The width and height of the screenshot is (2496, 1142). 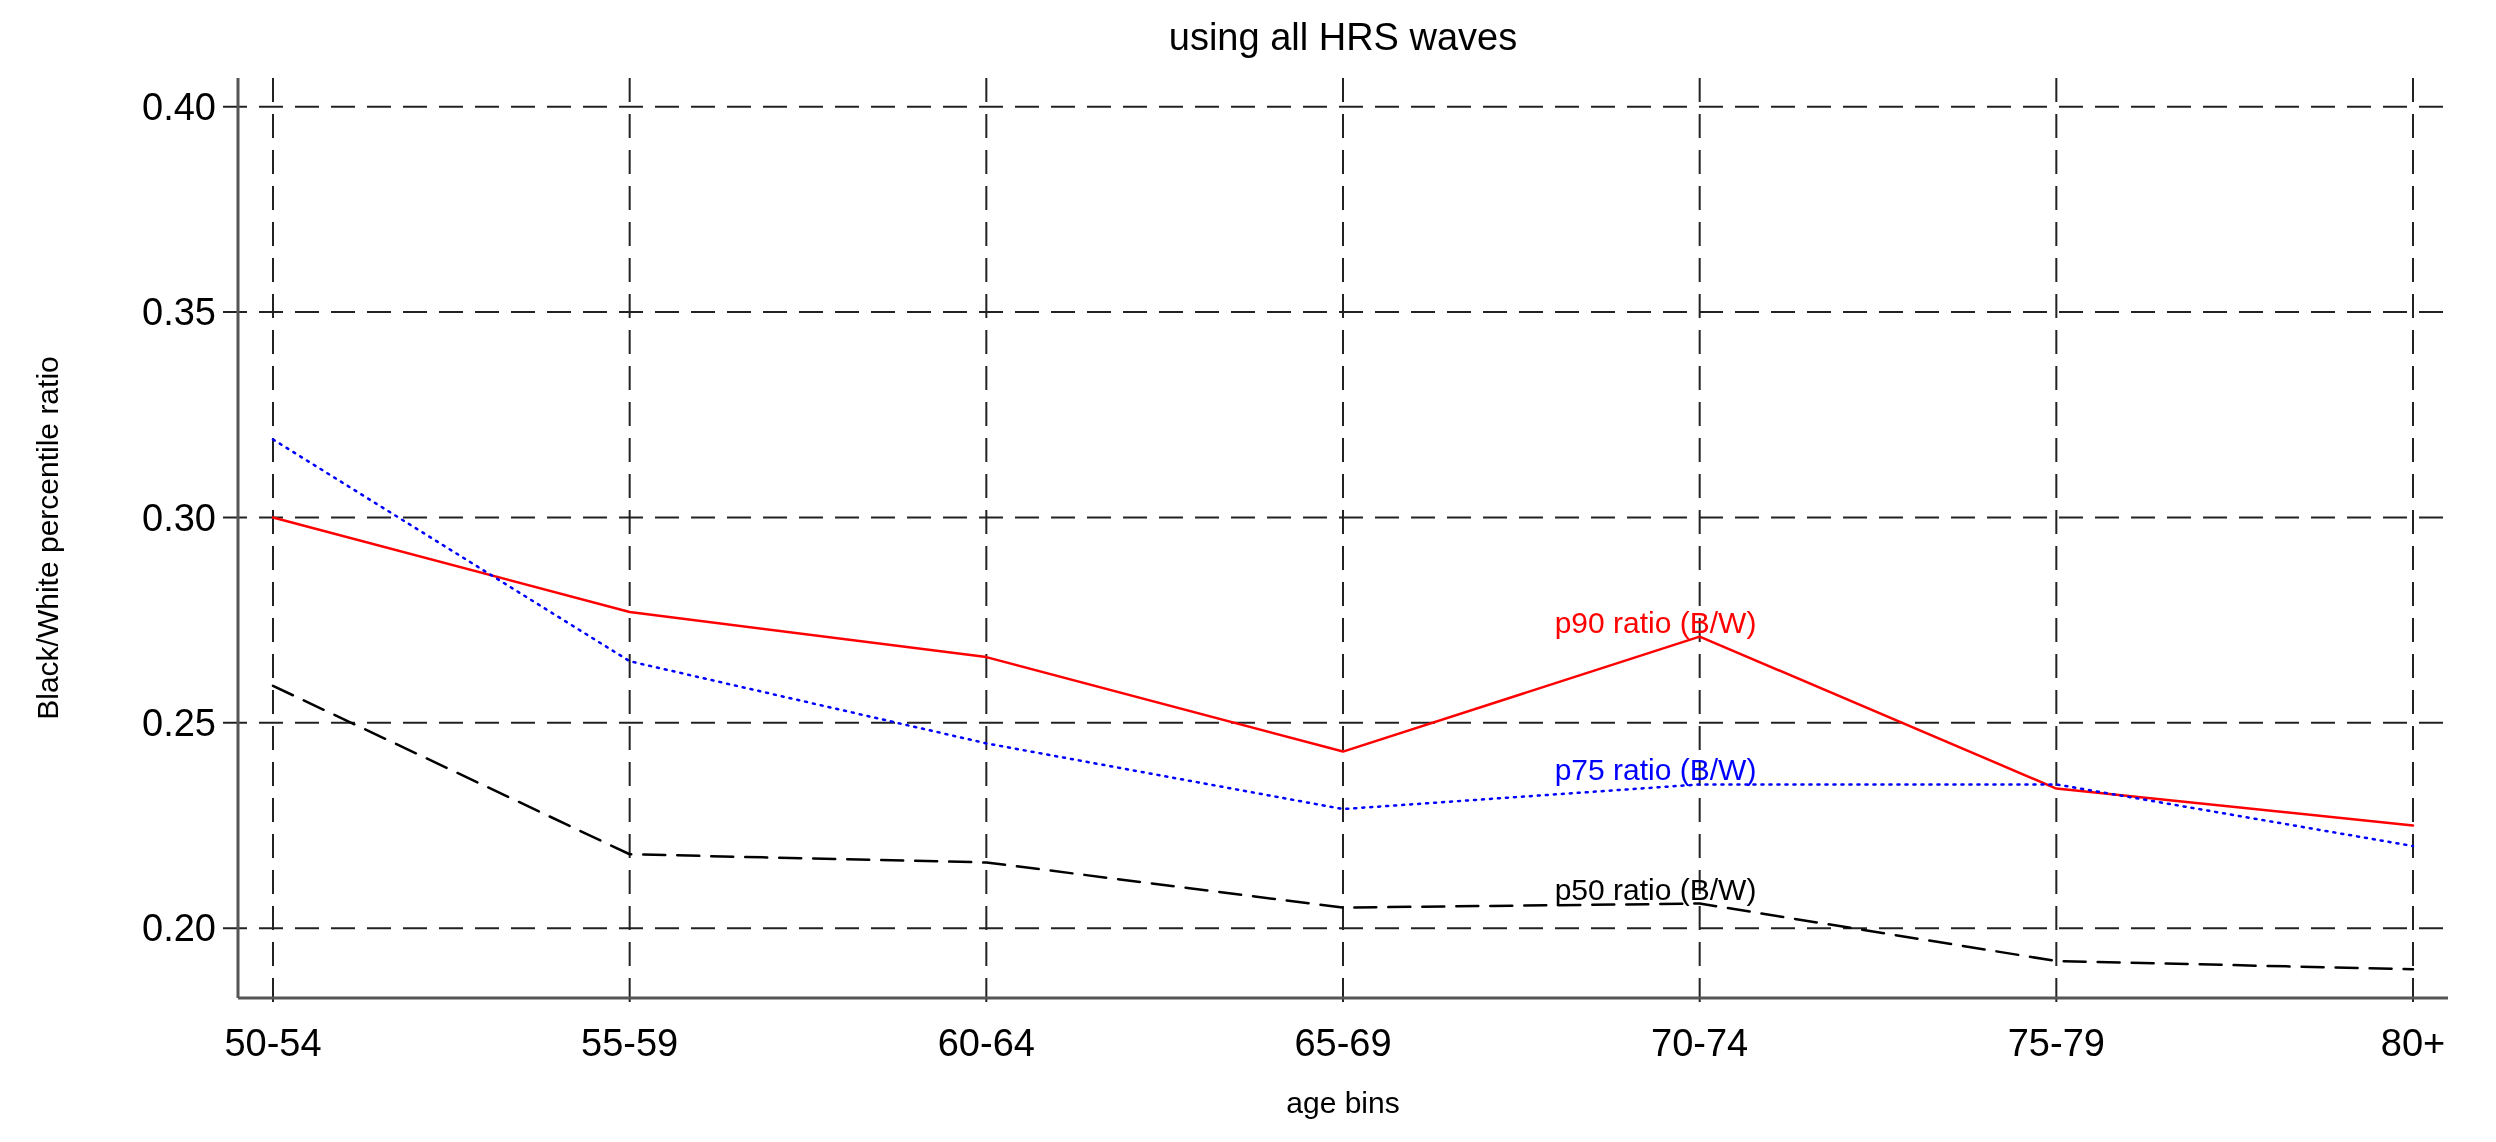 I want to click on y-tick-label: 0.20, so click(x=179, y=928).